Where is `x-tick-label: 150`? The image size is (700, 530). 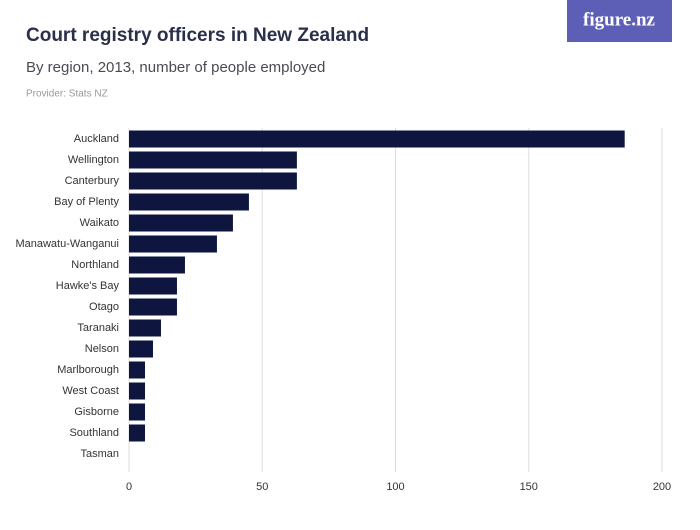 x-tick-label: 150 is located at coordinates (529, 487).